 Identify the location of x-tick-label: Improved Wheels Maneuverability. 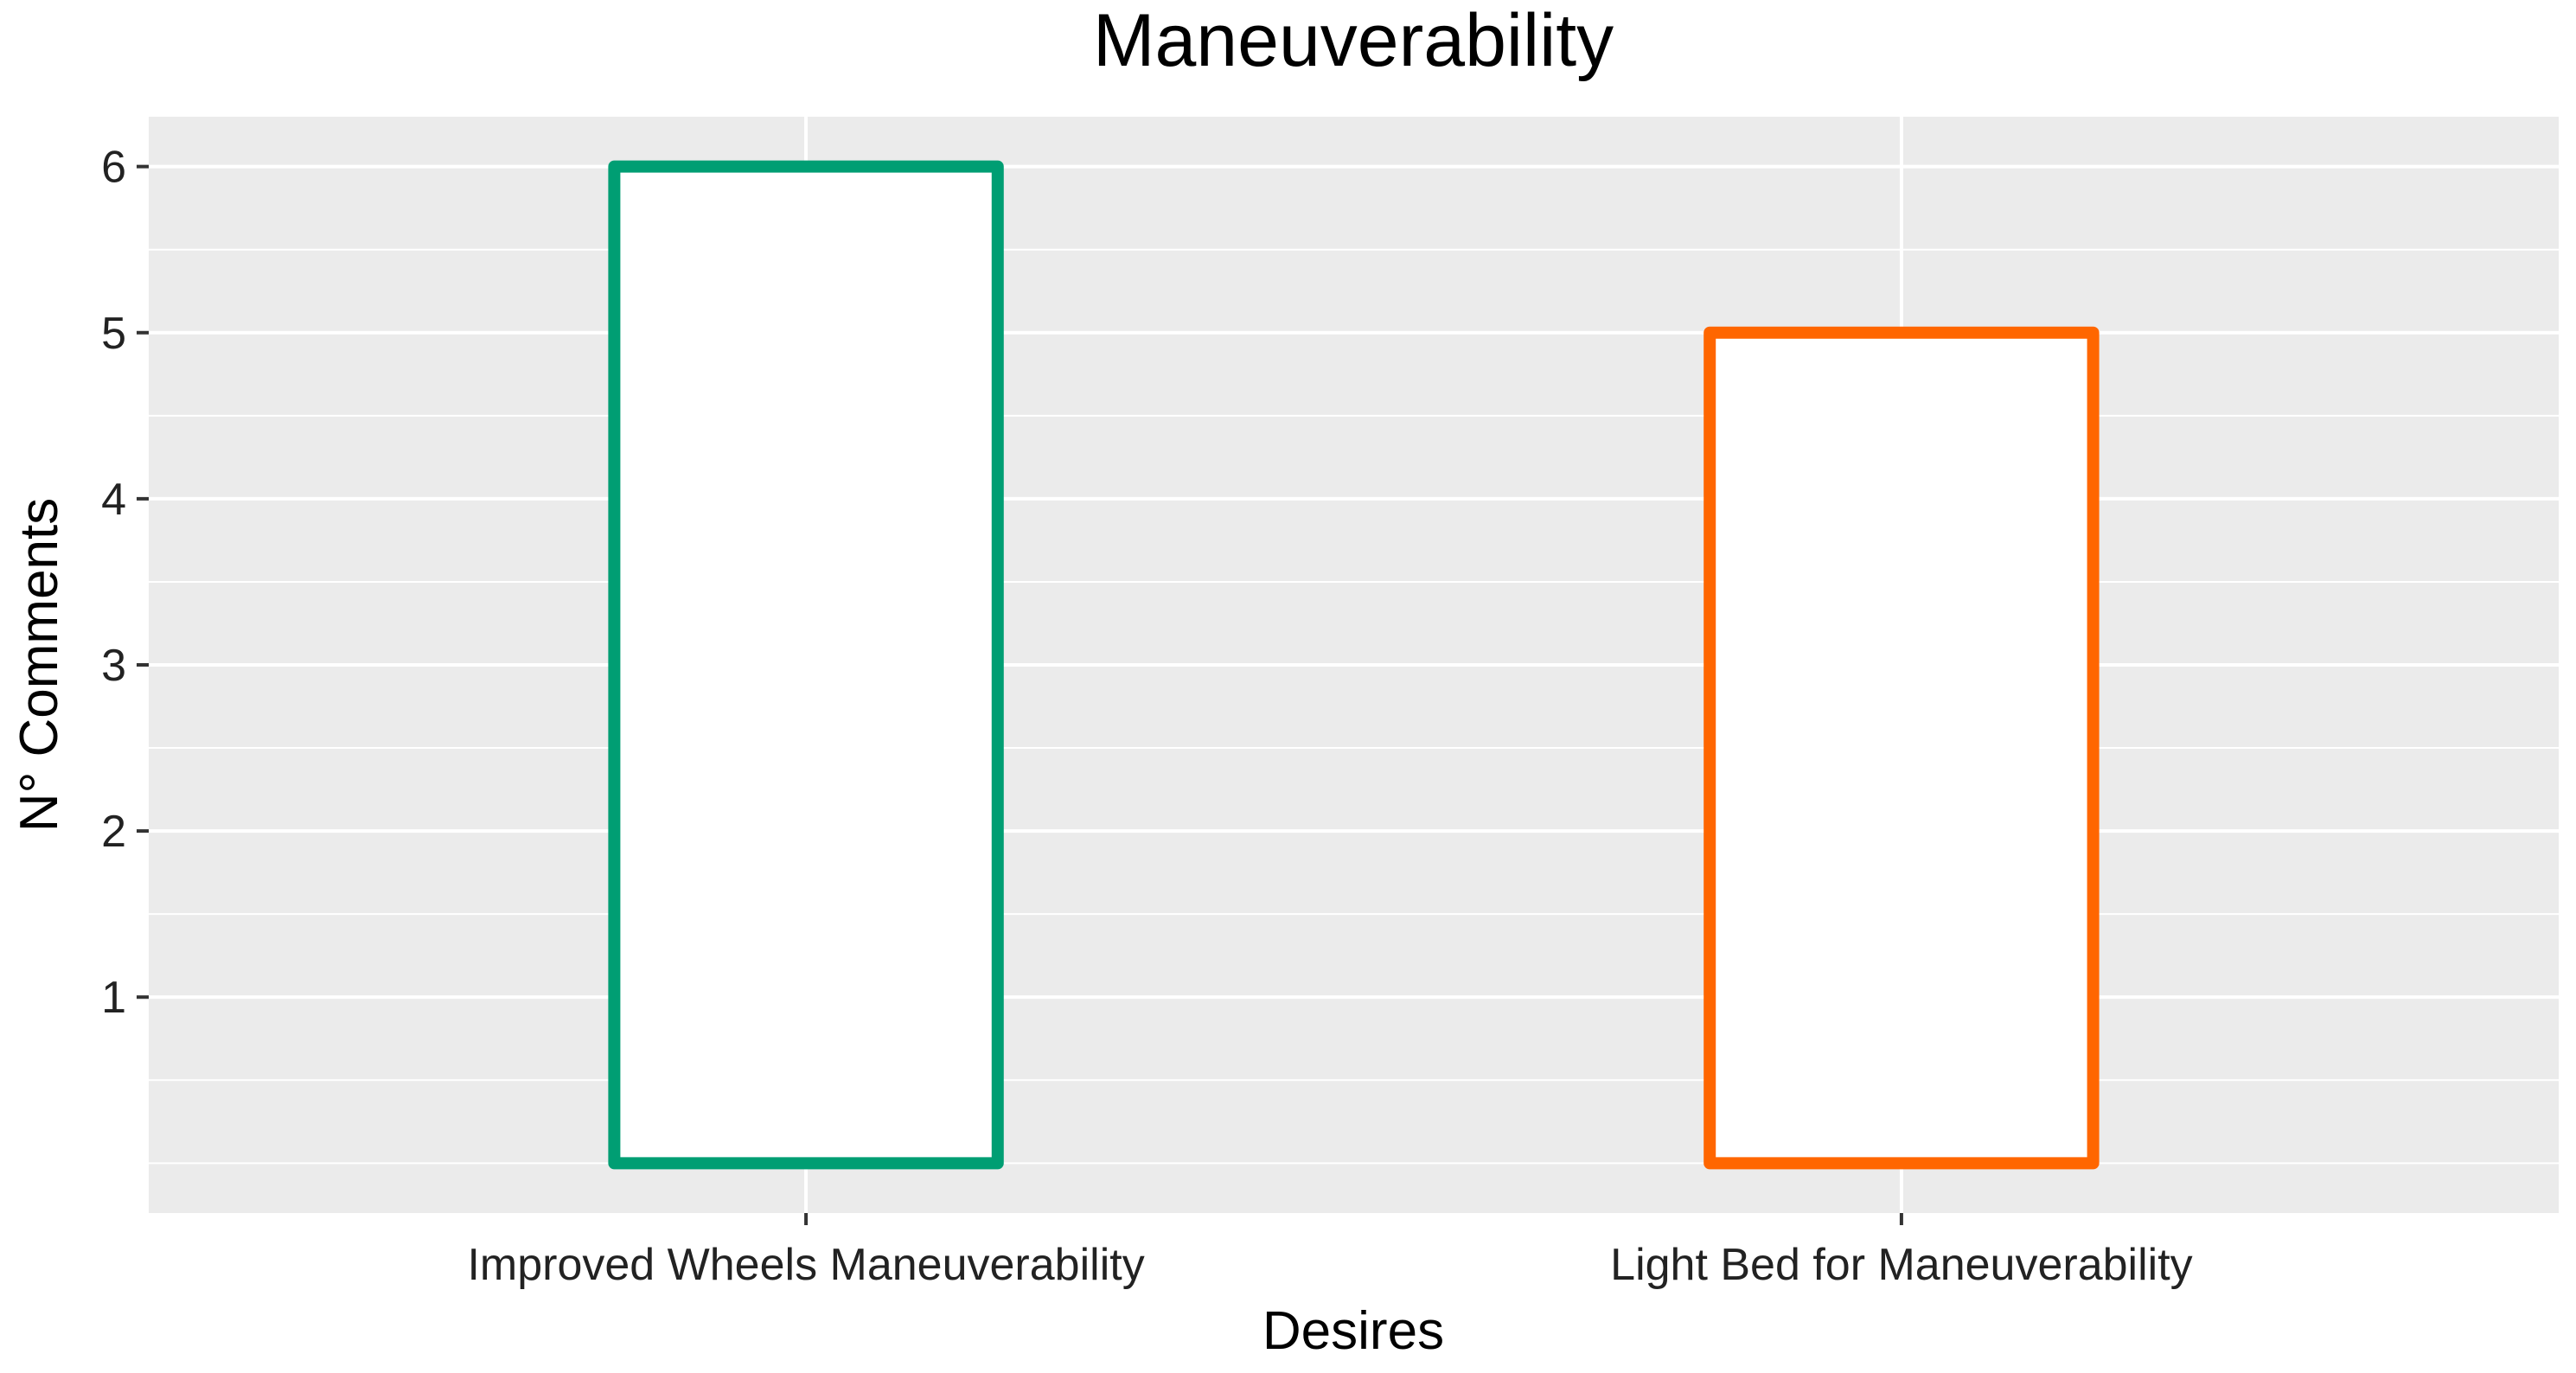
(805, 1265).